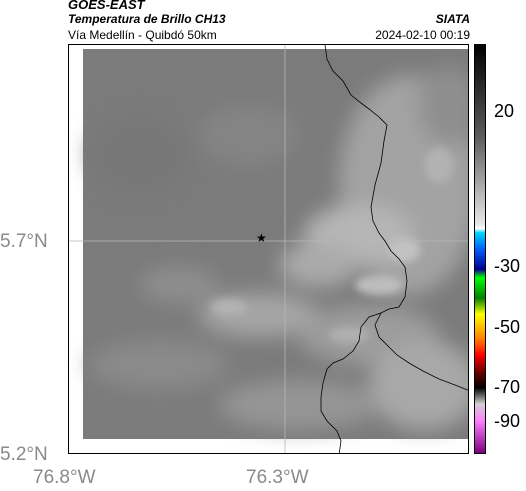 This screenshot has width=526, height=491. What do you see at coordinates (261, 238) in the screenshot?
I see `star-icon: ★` at bounding box center [261, 238].